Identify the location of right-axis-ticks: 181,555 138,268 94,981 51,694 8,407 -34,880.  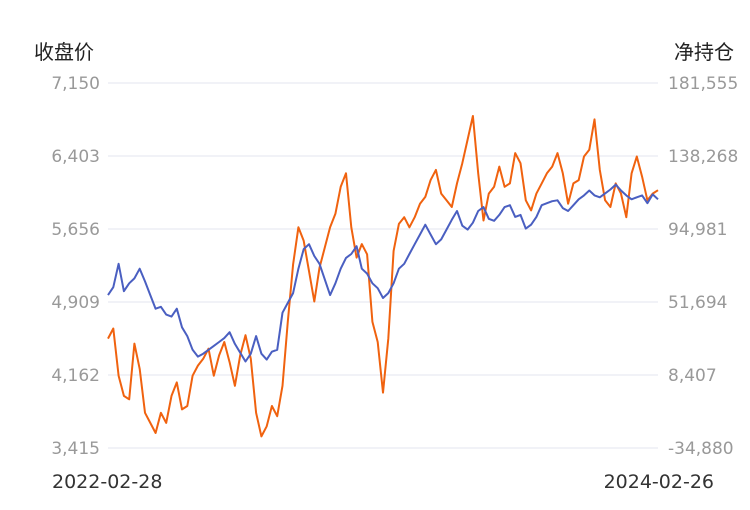
(703, 266).